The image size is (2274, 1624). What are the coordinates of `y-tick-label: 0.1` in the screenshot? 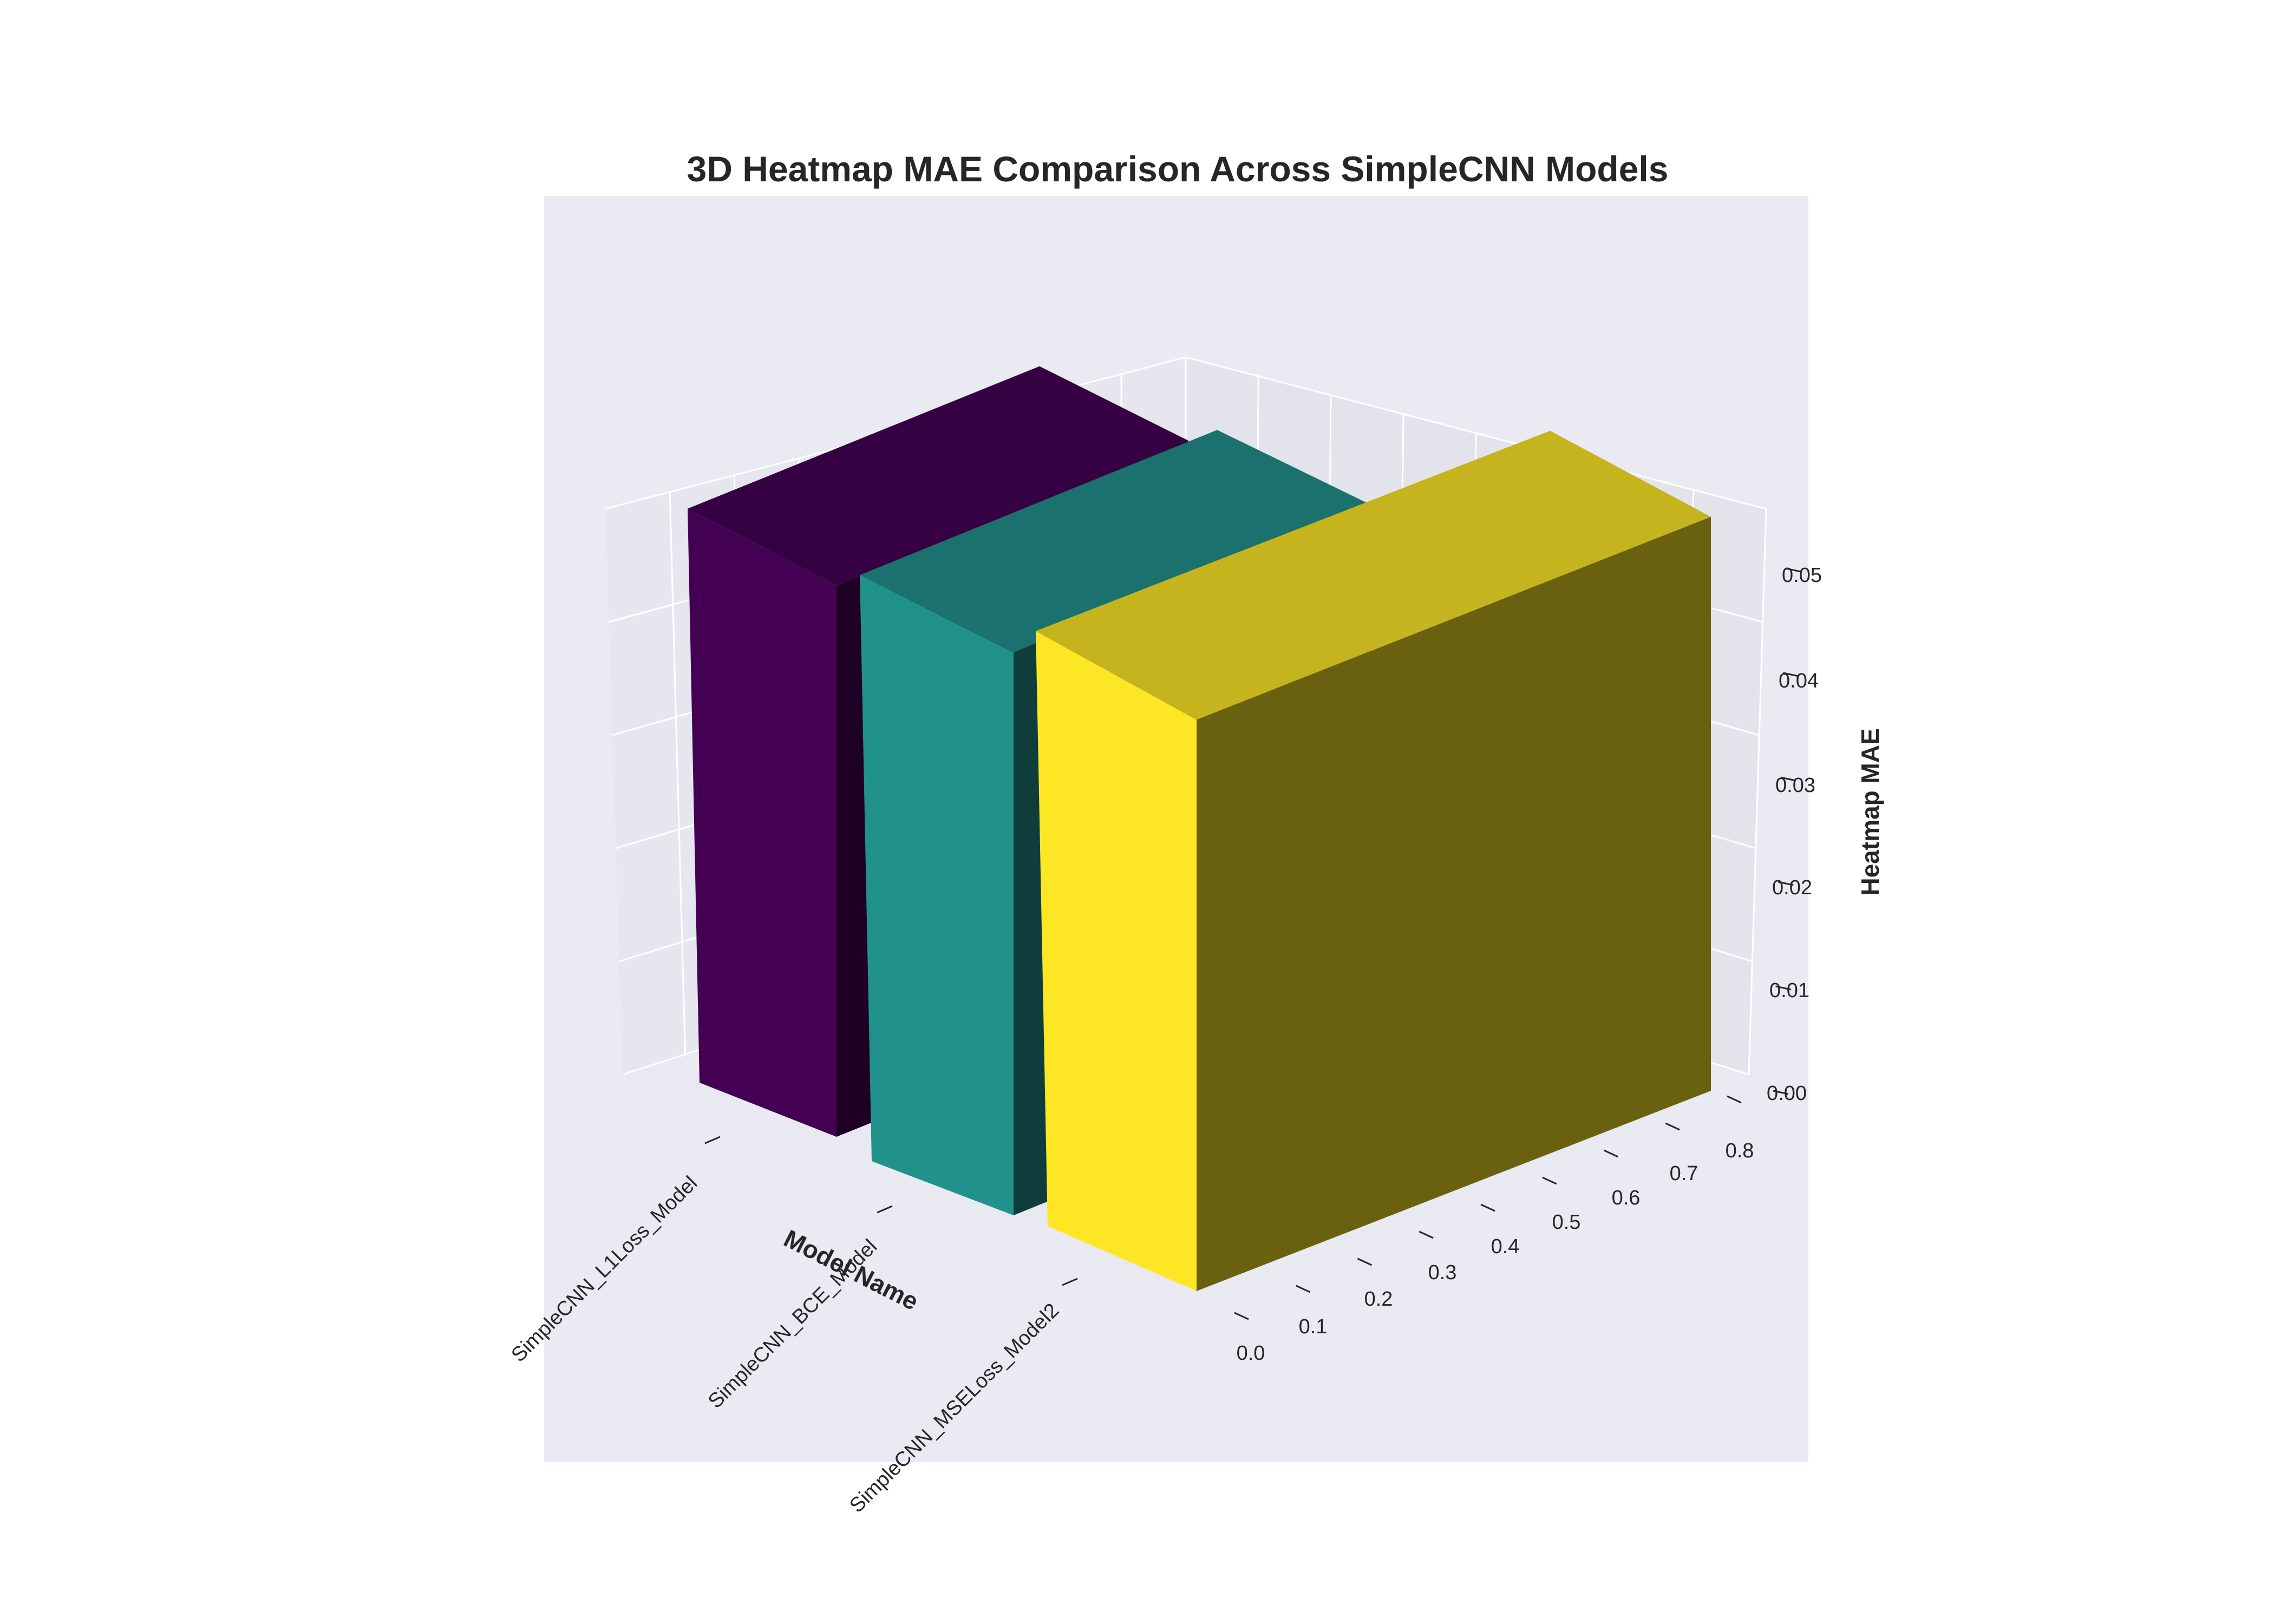 It's located at (1314, 1326).